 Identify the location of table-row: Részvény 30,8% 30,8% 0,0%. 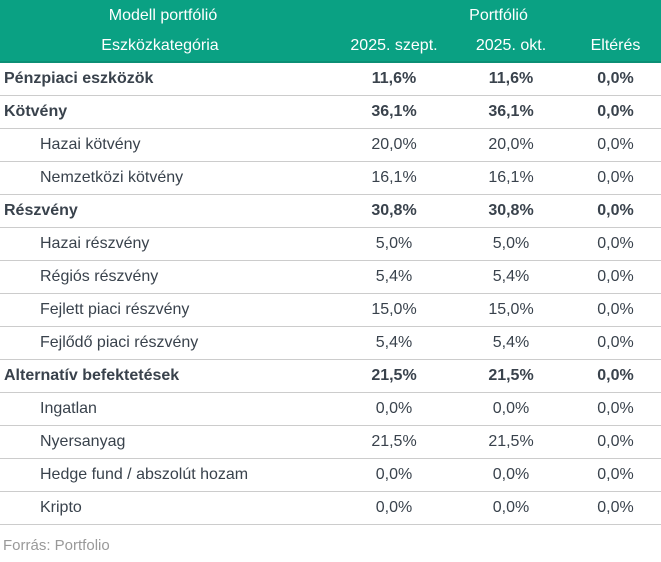
(330, 211).